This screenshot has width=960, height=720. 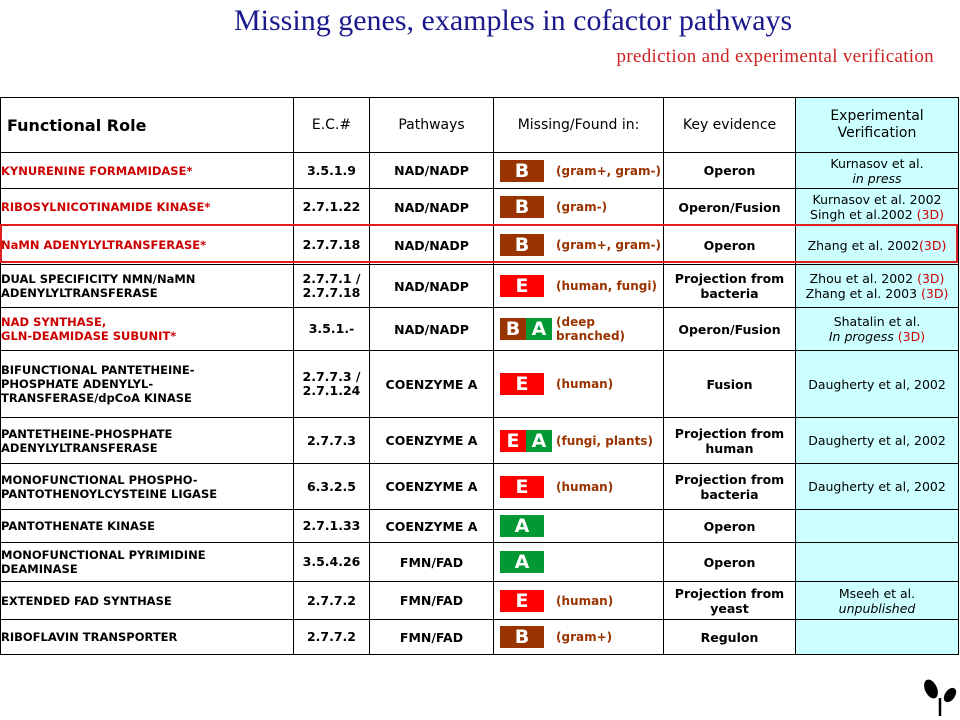 I want to click on key-evidence-cell: Projection from bacteria, so click(x=729, y=286).